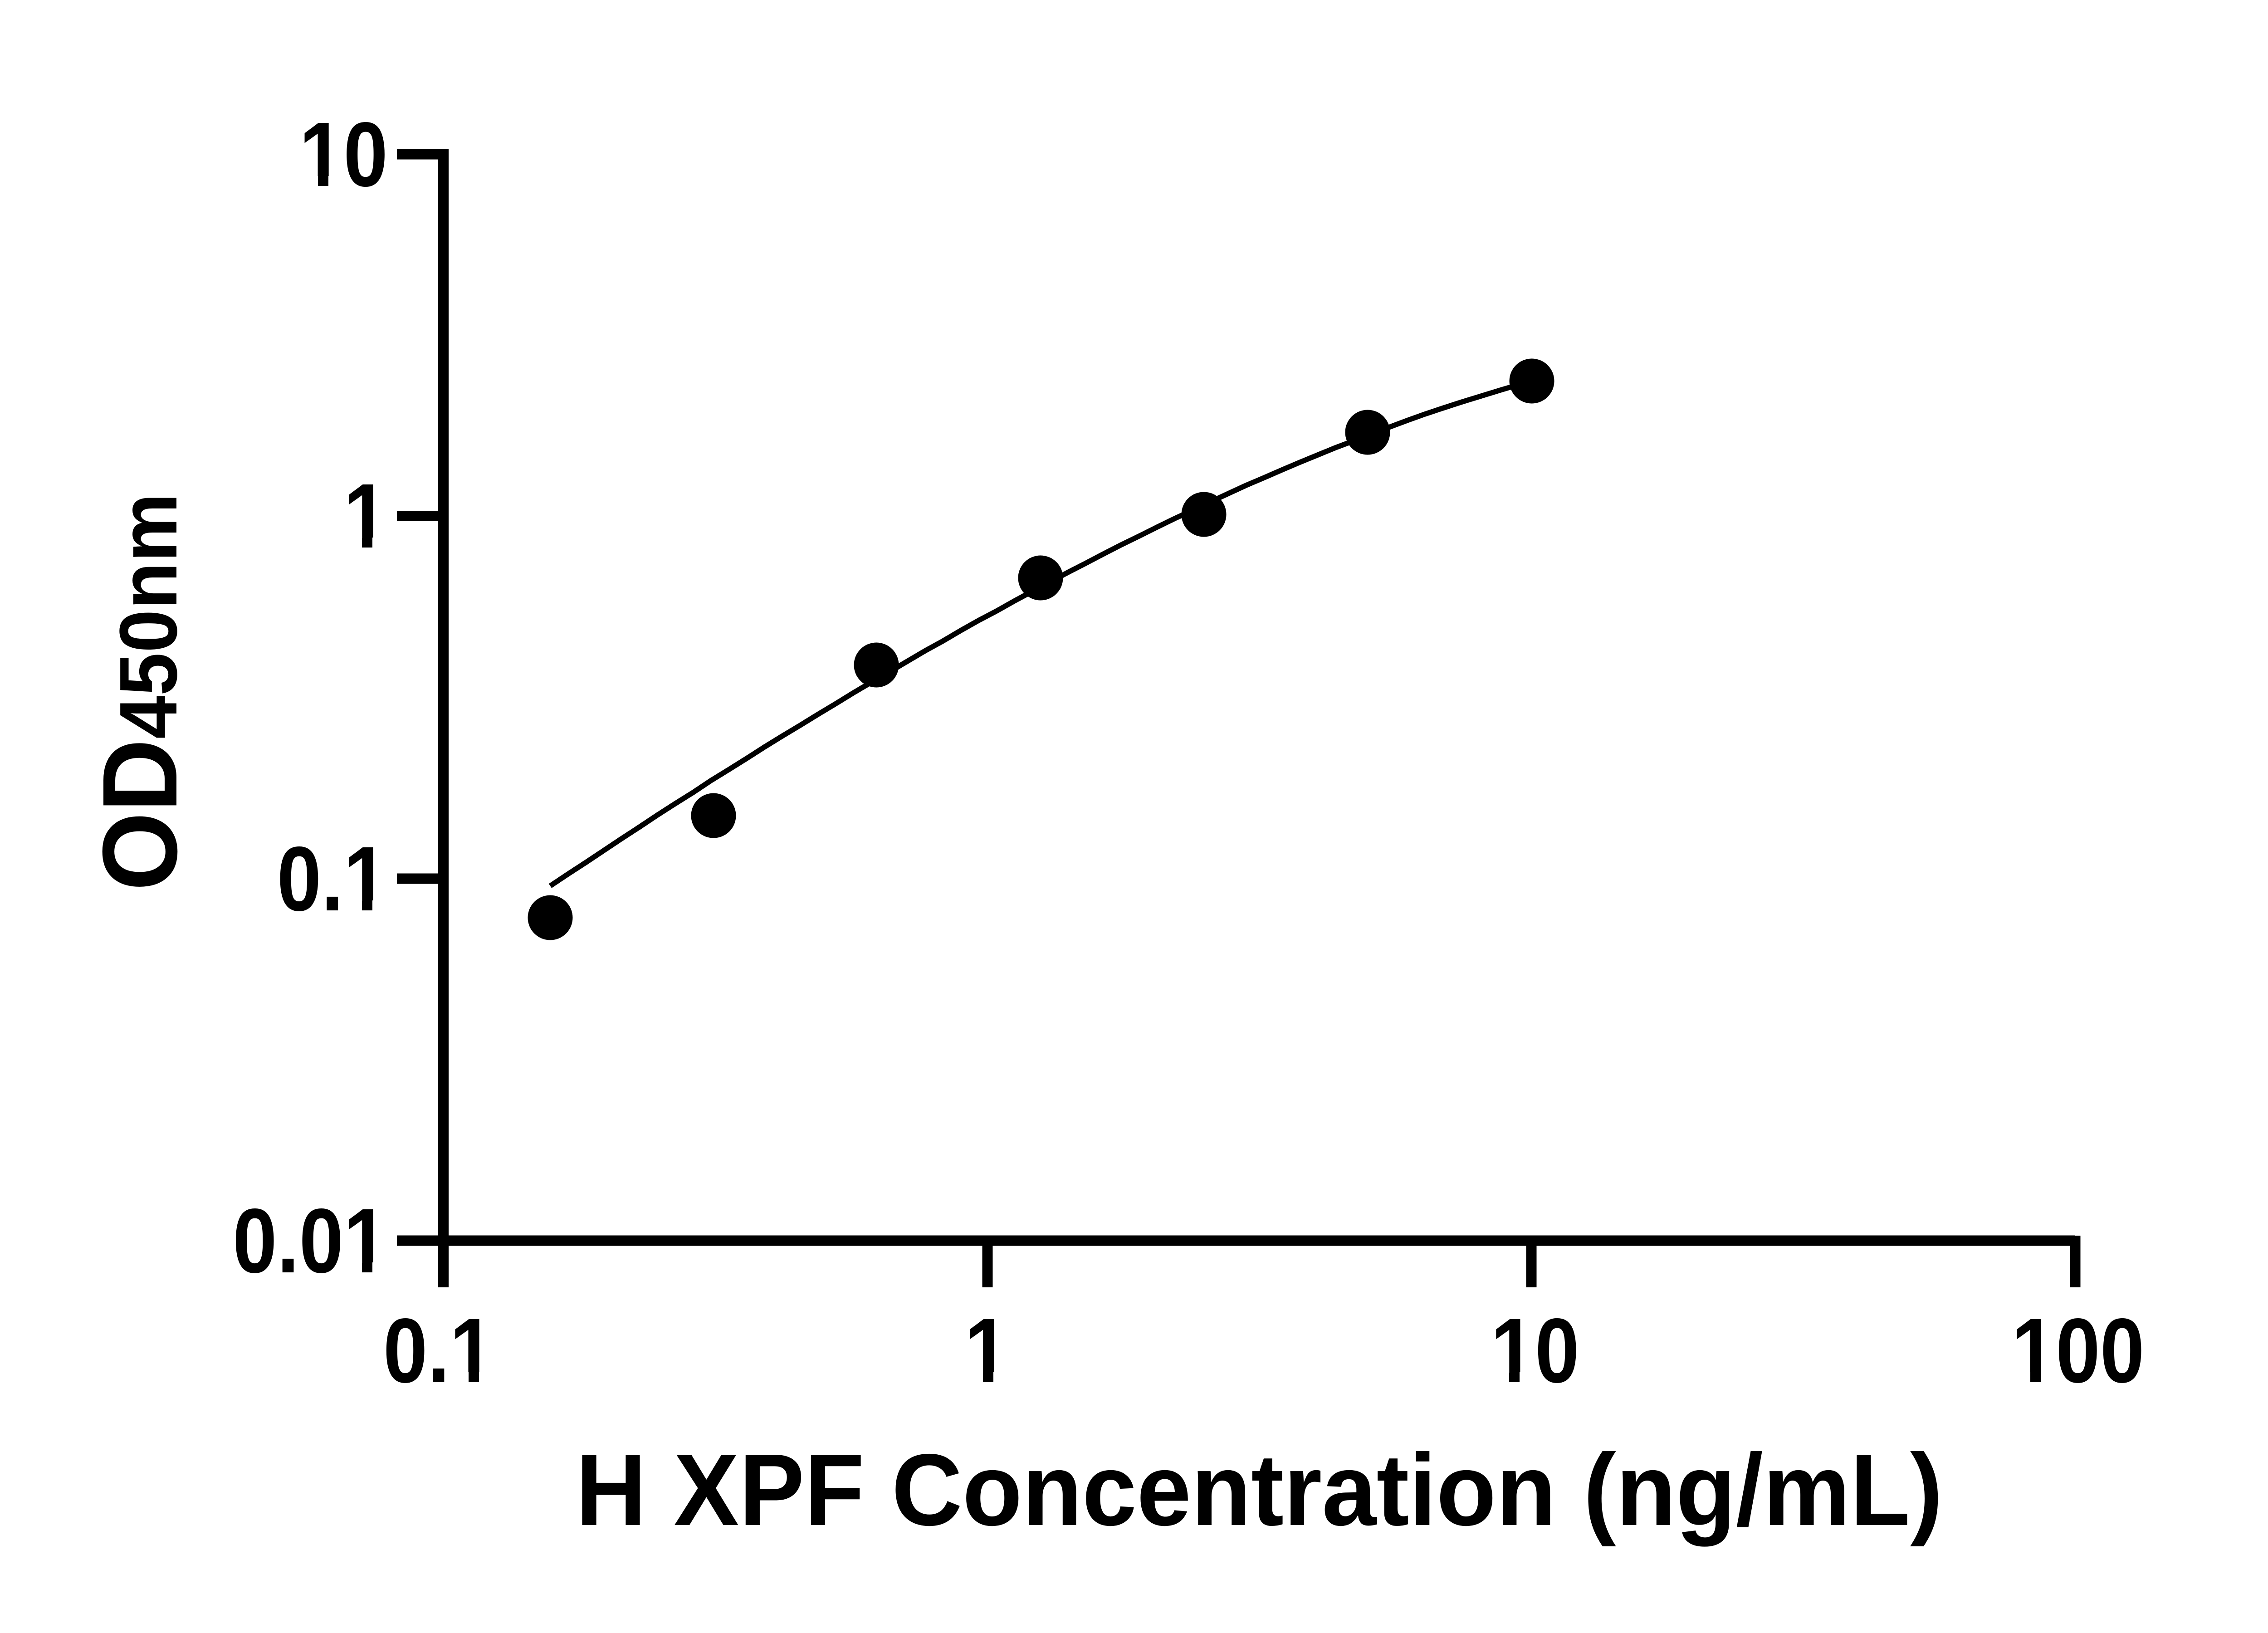 The height and width of the screenshot is (1633, 2268). I want to click on svg-text: OD450nm, so click(140, 692).